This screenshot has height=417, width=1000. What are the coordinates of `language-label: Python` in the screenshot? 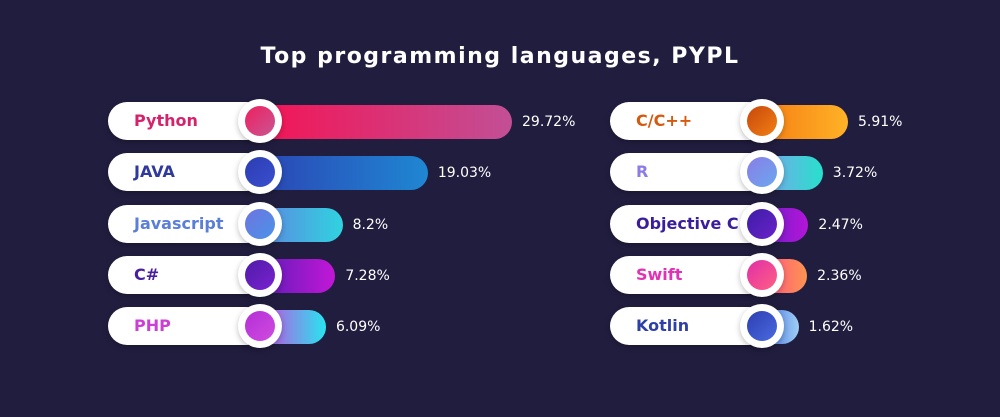 It's located at (166, 120).